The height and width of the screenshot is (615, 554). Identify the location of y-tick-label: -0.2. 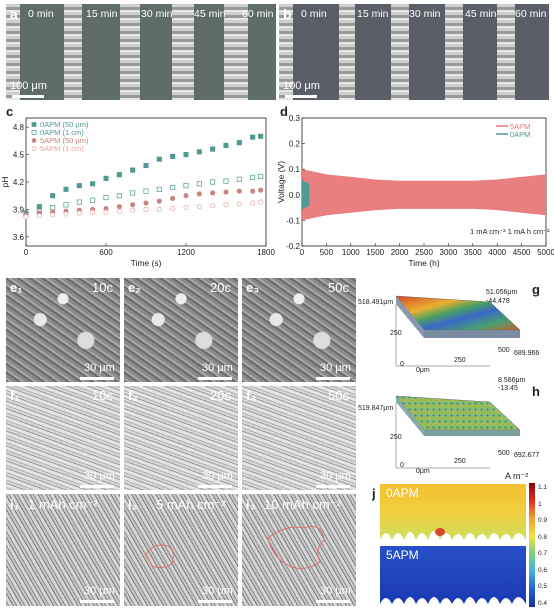
(293, 246).